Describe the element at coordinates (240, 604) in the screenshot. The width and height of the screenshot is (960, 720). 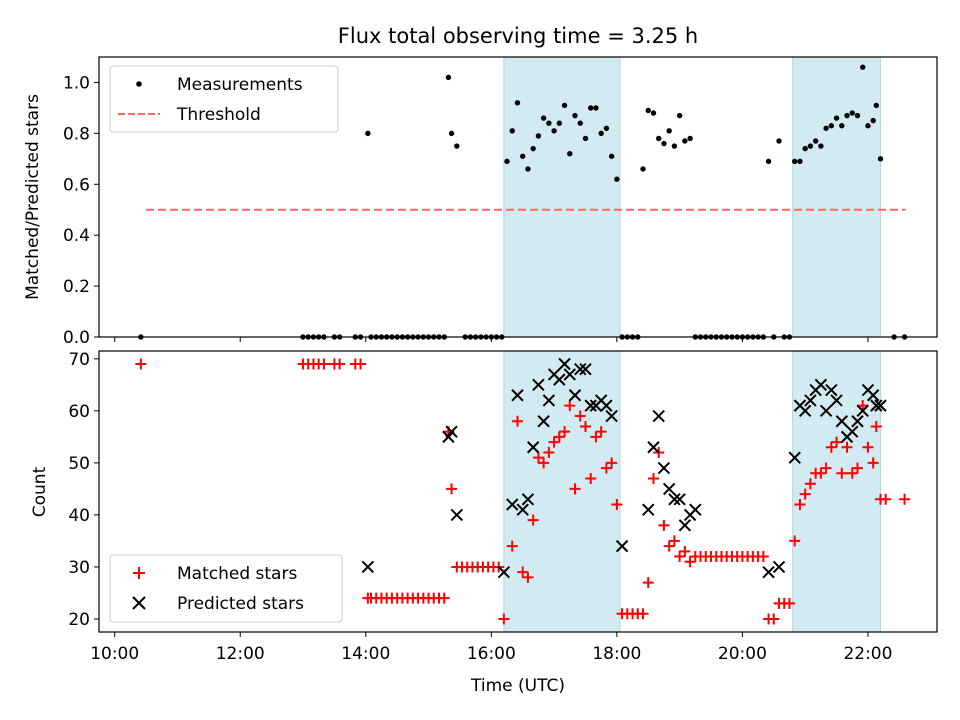
I see `legend-predicted-label: Predicted stars` at that location.